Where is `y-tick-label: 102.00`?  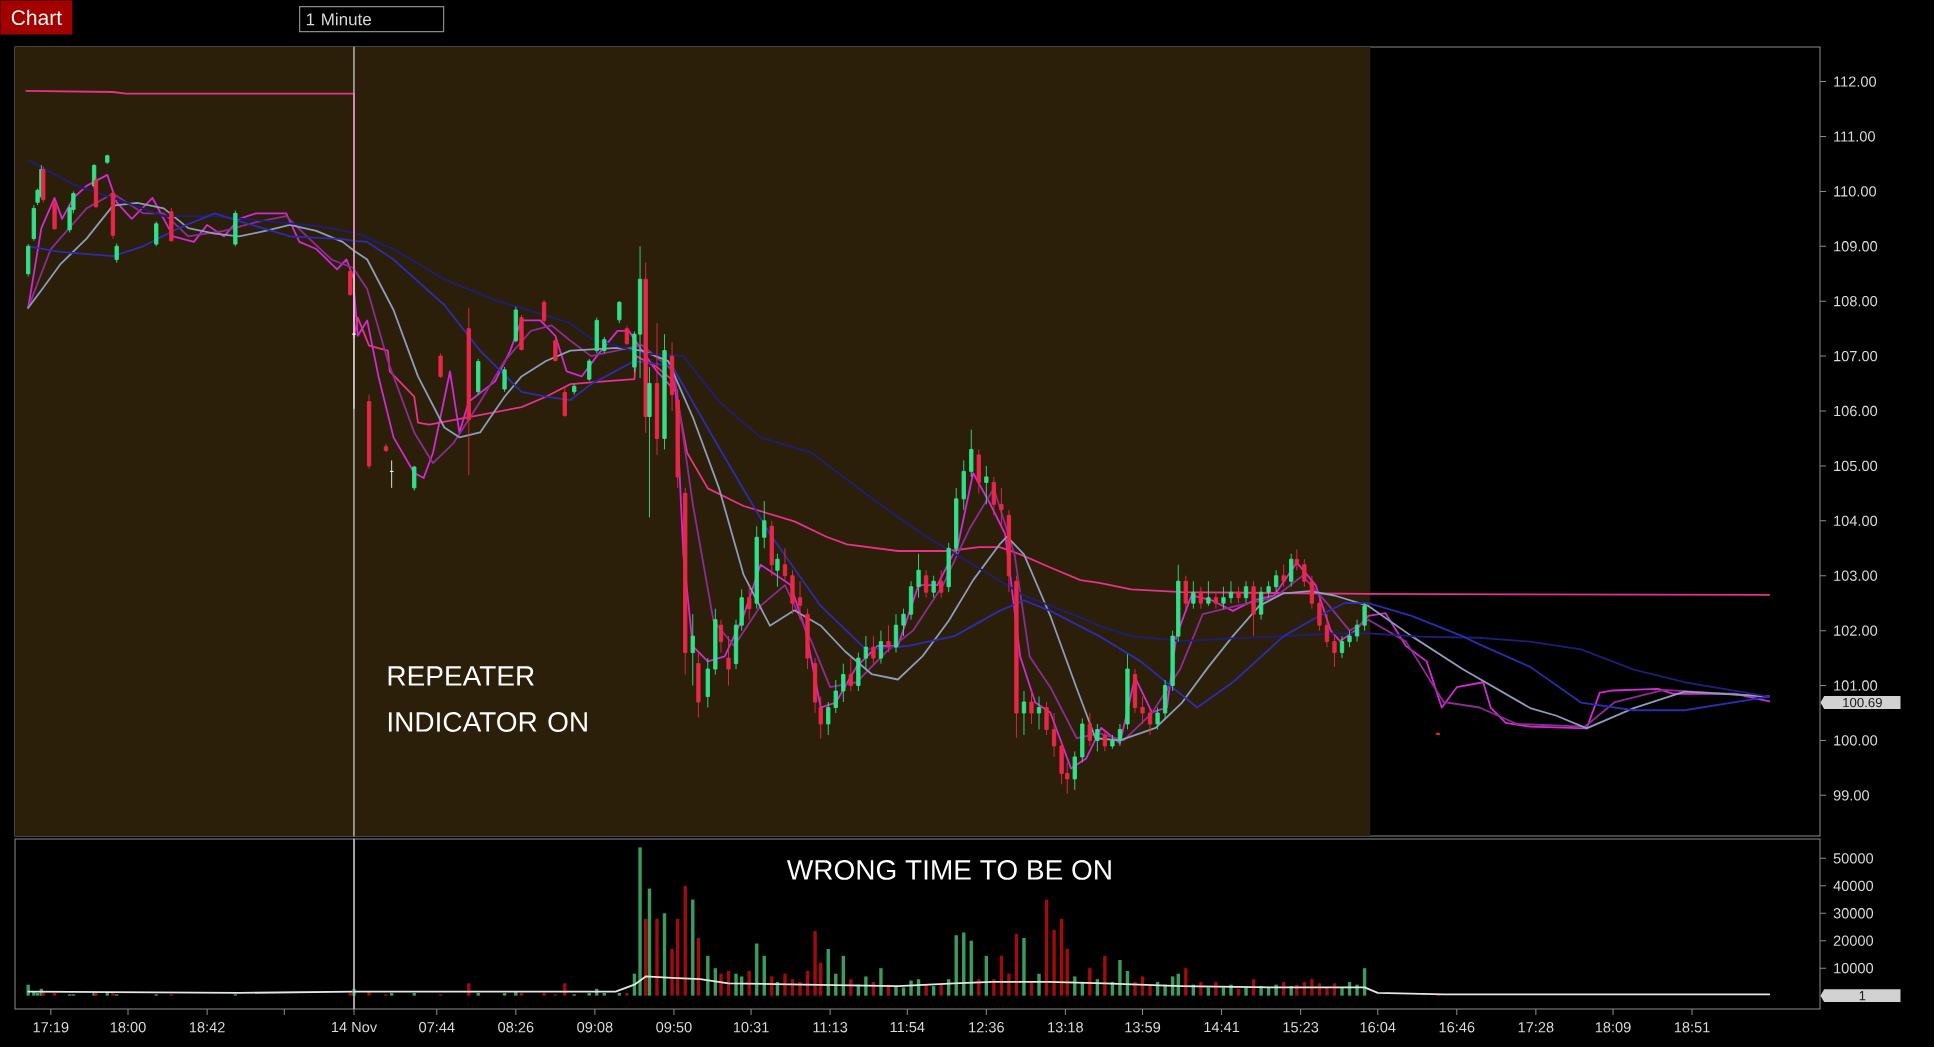 y-tick-label: 102.00 is located at coordinates (1856, 630).